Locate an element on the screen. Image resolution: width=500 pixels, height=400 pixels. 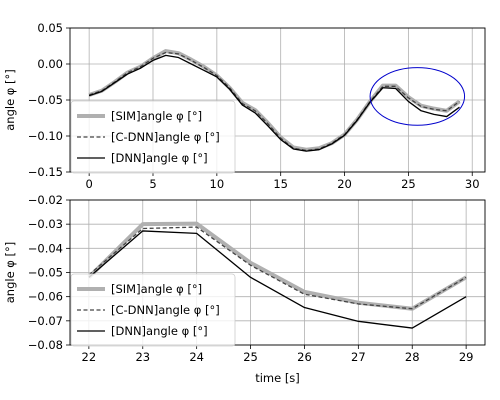
y-tick-label: 0.05 is located at coordinates (50, 28).